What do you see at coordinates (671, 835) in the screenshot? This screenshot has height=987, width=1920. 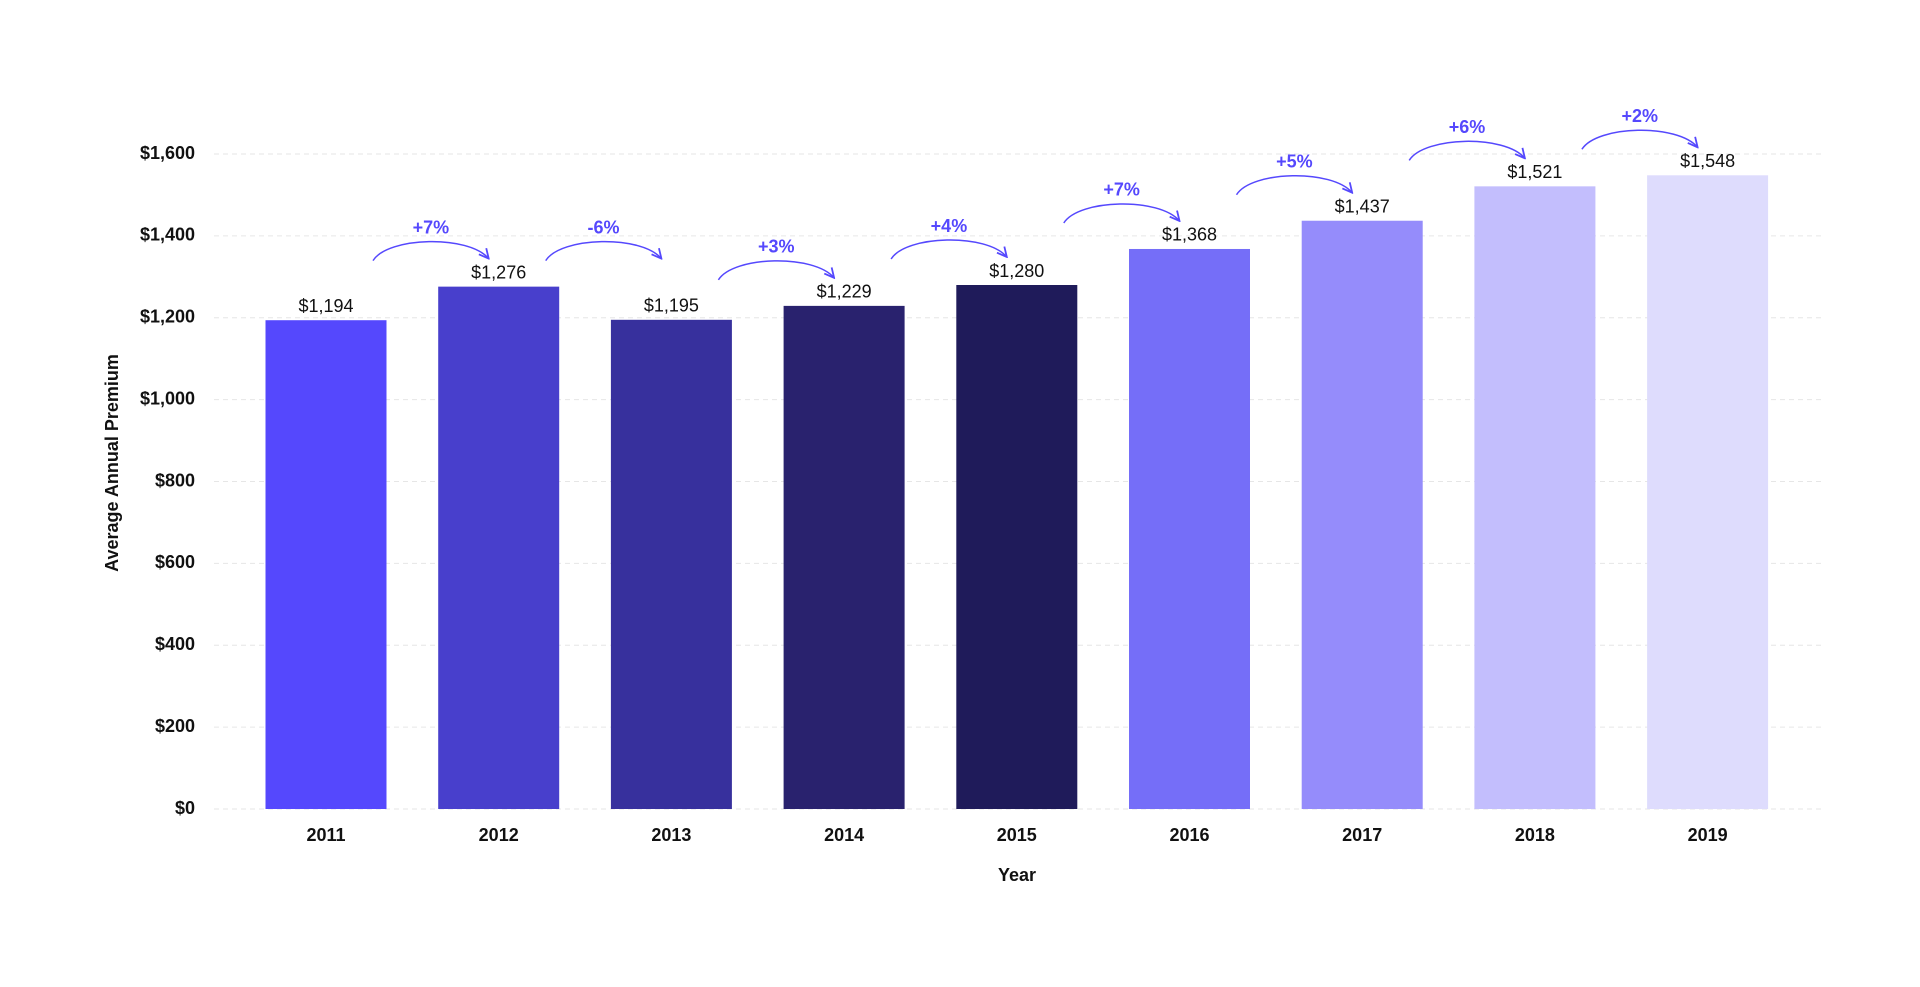 I see `x-tick-label: 2013` at bounding box center [671, 835].